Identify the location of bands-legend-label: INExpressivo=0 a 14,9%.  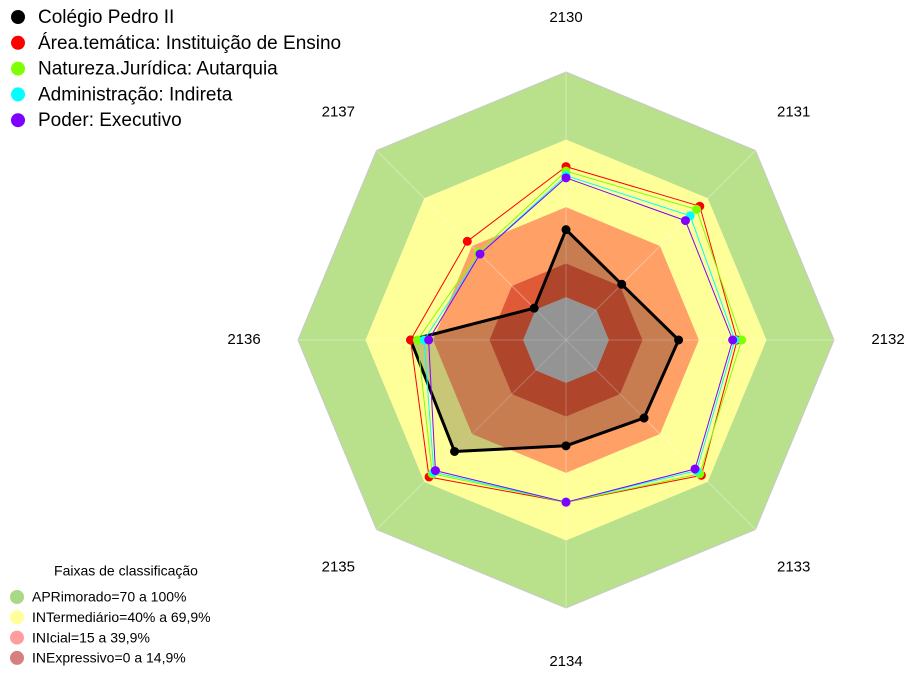
(109, 658).